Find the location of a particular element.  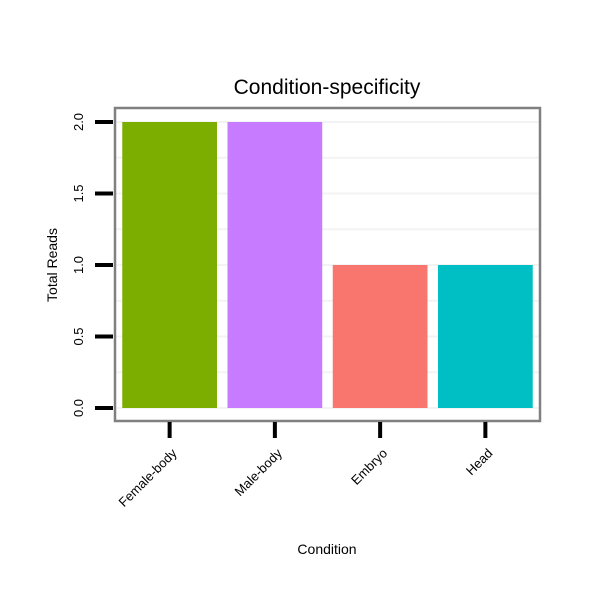

x-tick-label: Female-body is located at coordinates (147, 477).